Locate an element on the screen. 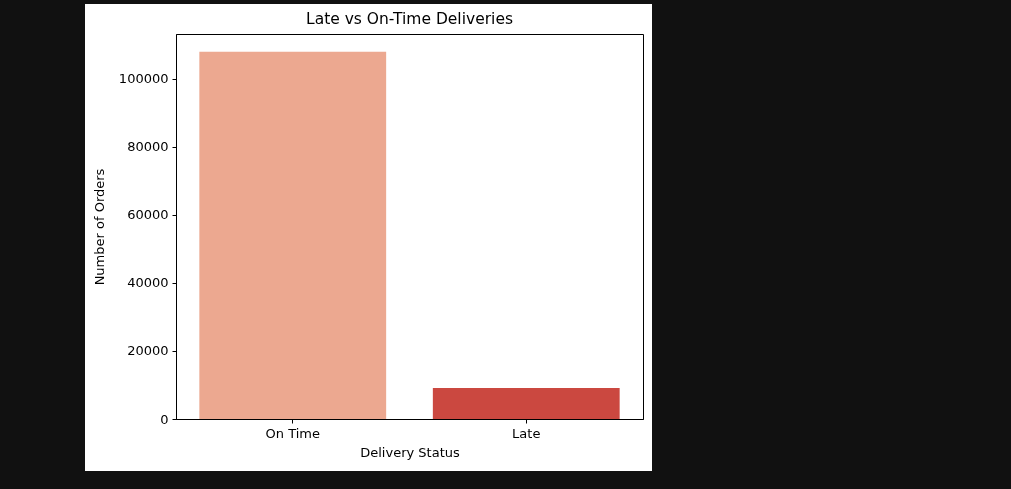 This screenshot has width=1011, height=489. y-tick-label: 40000 is located at coordinates (148, 283).